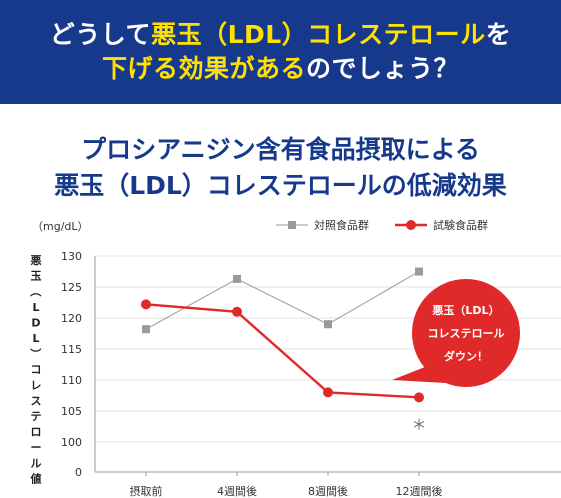 The width and height of the screenshot is (561, 498). What do you see at coordinates (419, 491) in the screenshot?
I see `x-tick-label: 12週間後` at bounding box center [419, 491].